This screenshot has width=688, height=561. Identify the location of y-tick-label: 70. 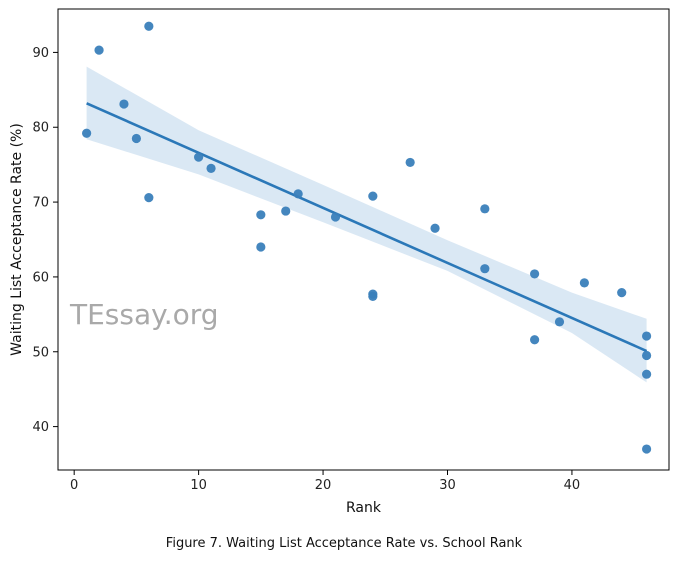
(40, 203).